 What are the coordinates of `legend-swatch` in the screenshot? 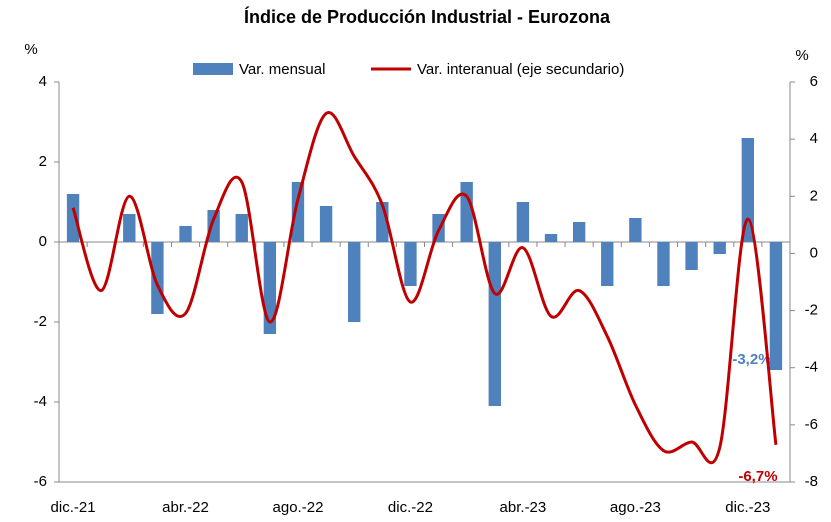 It's located at (213, 69).